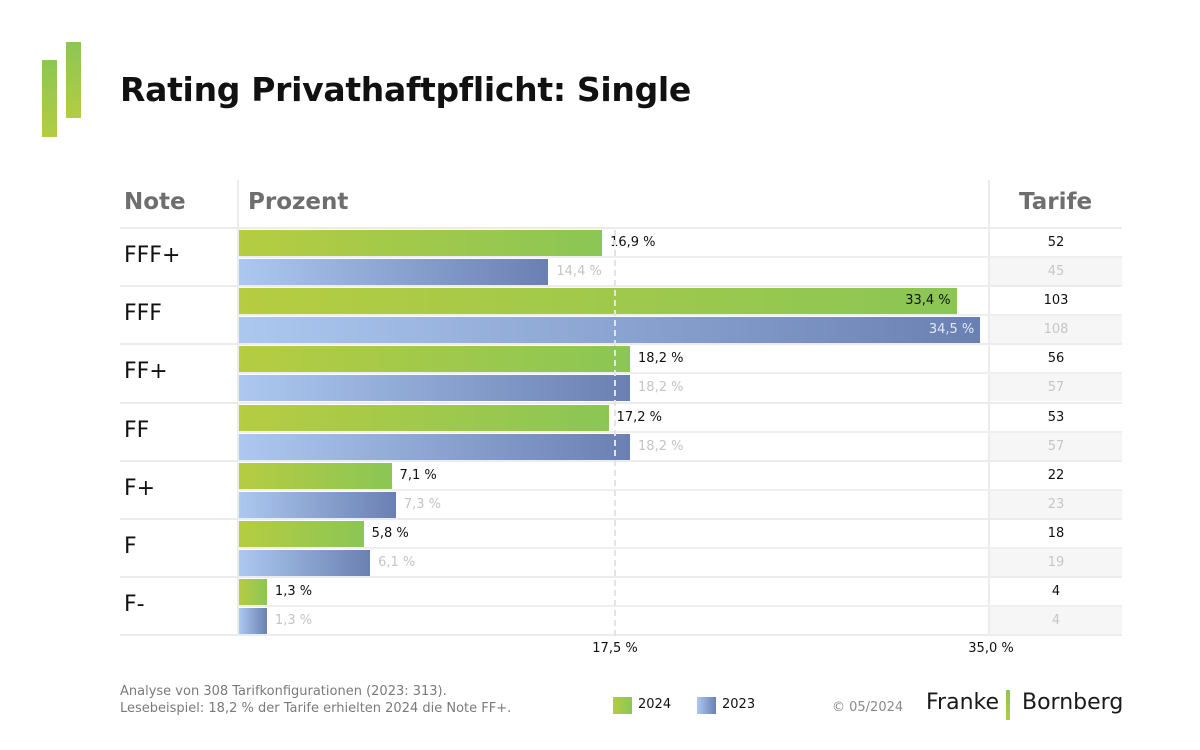  I want to click on value-label-2023: 7,3 %, so click(422, 504).